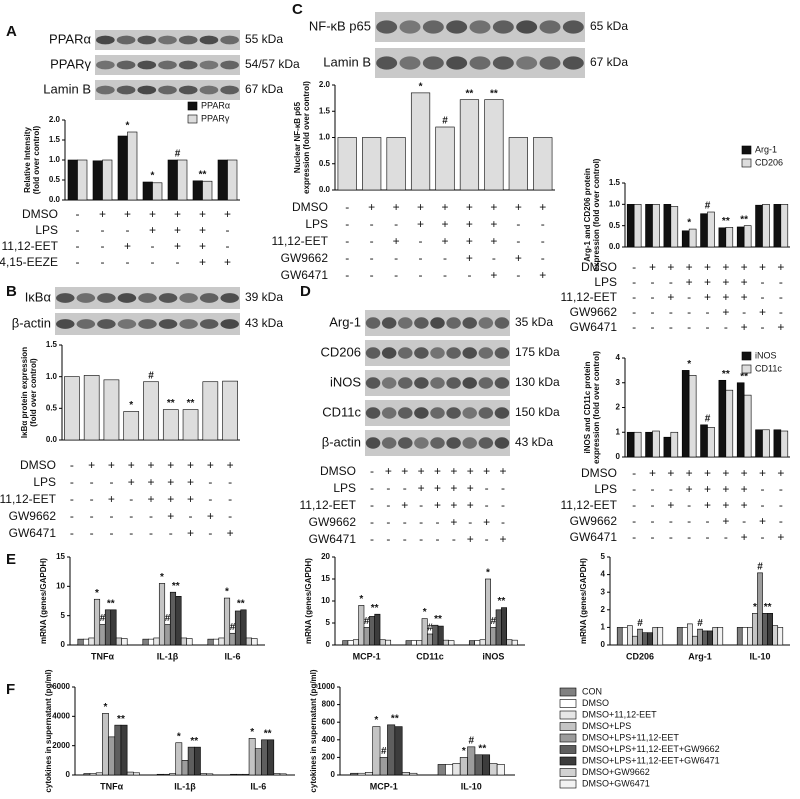 This screenshot has width=800, height=799. I want to click on y-tick-label: 6000, so click(61, 686).